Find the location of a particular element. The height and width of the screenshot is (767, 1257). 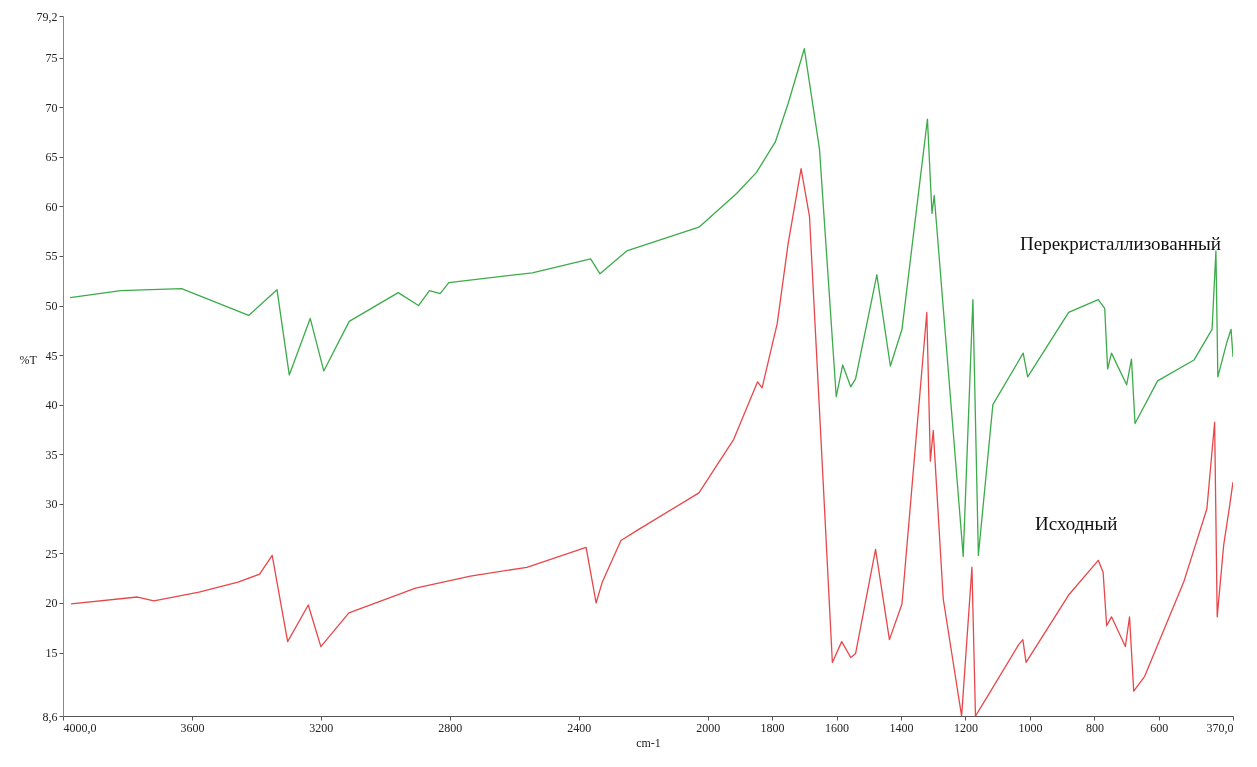

x-tick-label: 1200 is located at coordinates (965, 727).